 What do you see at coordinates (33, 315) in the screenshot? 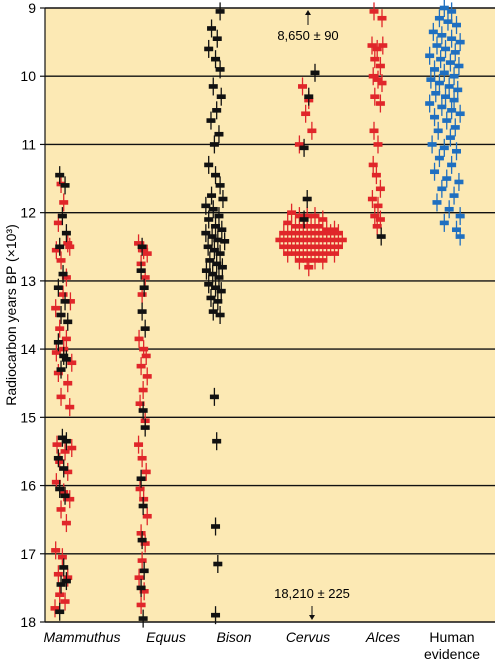
I see `y-axis: 9 10 11 12 13 14 15 16 17 18` at bounding box center [33, 315].